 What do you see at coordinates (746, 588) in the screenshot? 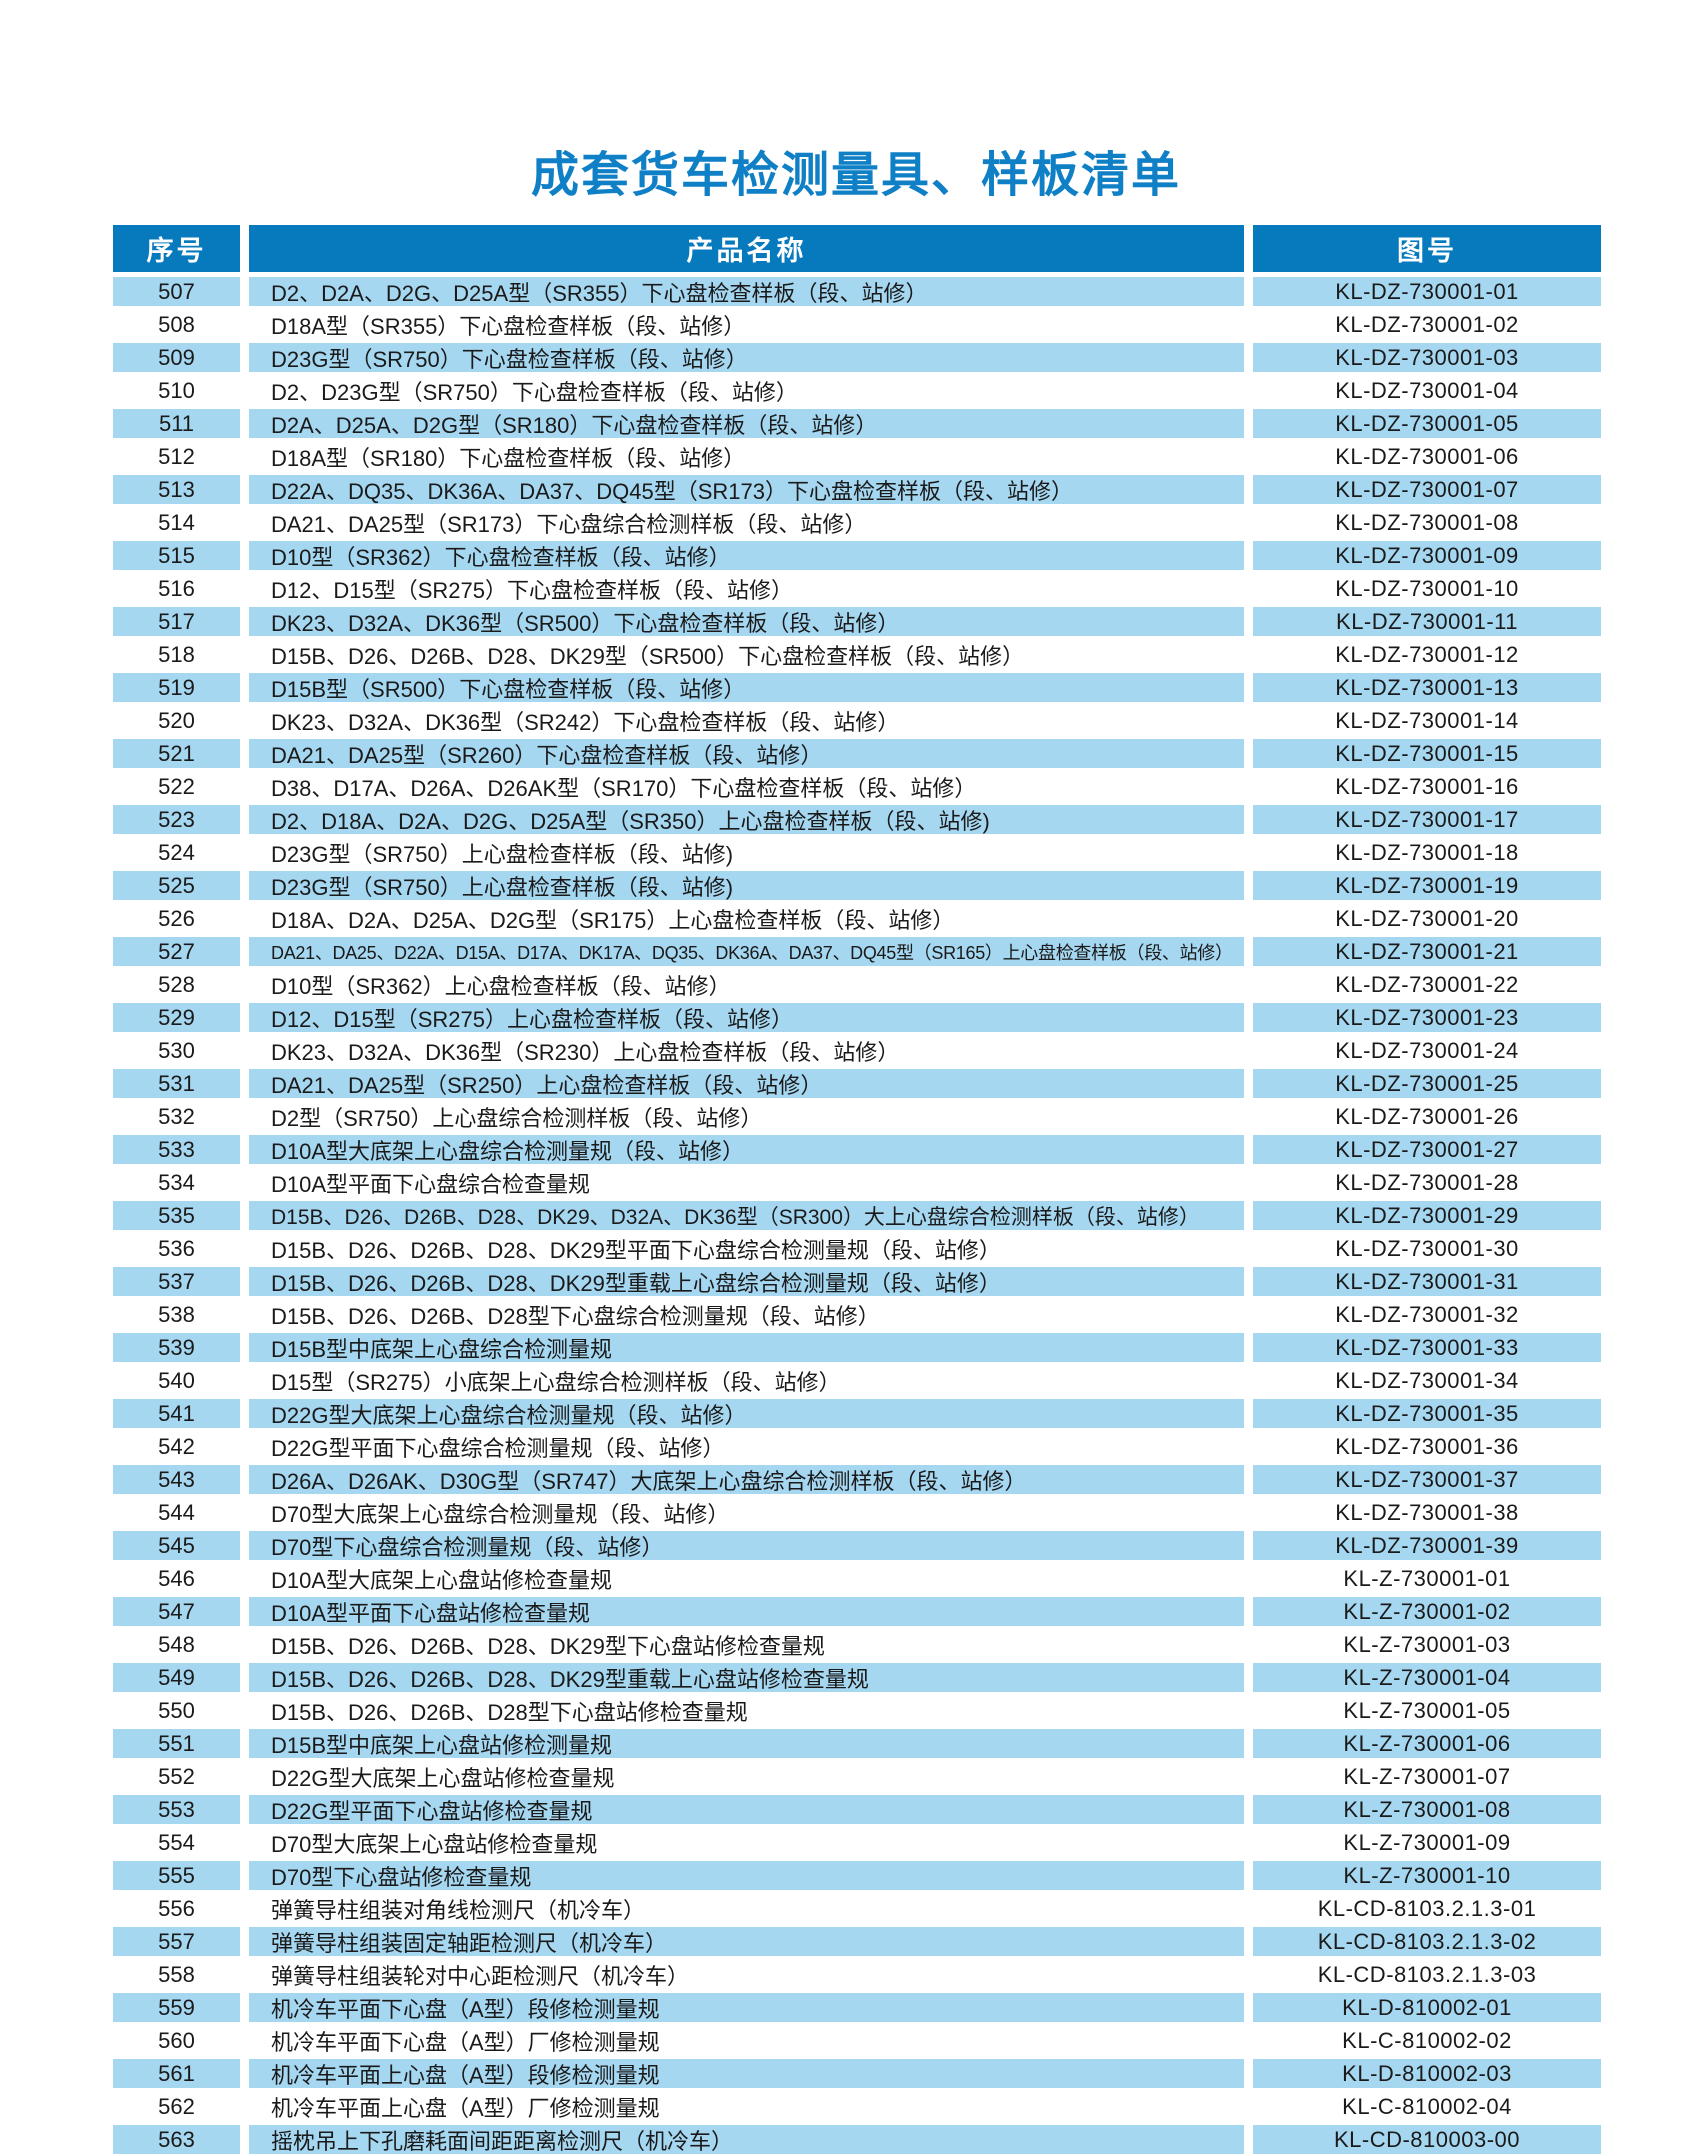
I see `product-name-cell: D12、D15型（SR275）下心盘检查样板（段、站修）` at bounding box center [746, 588].